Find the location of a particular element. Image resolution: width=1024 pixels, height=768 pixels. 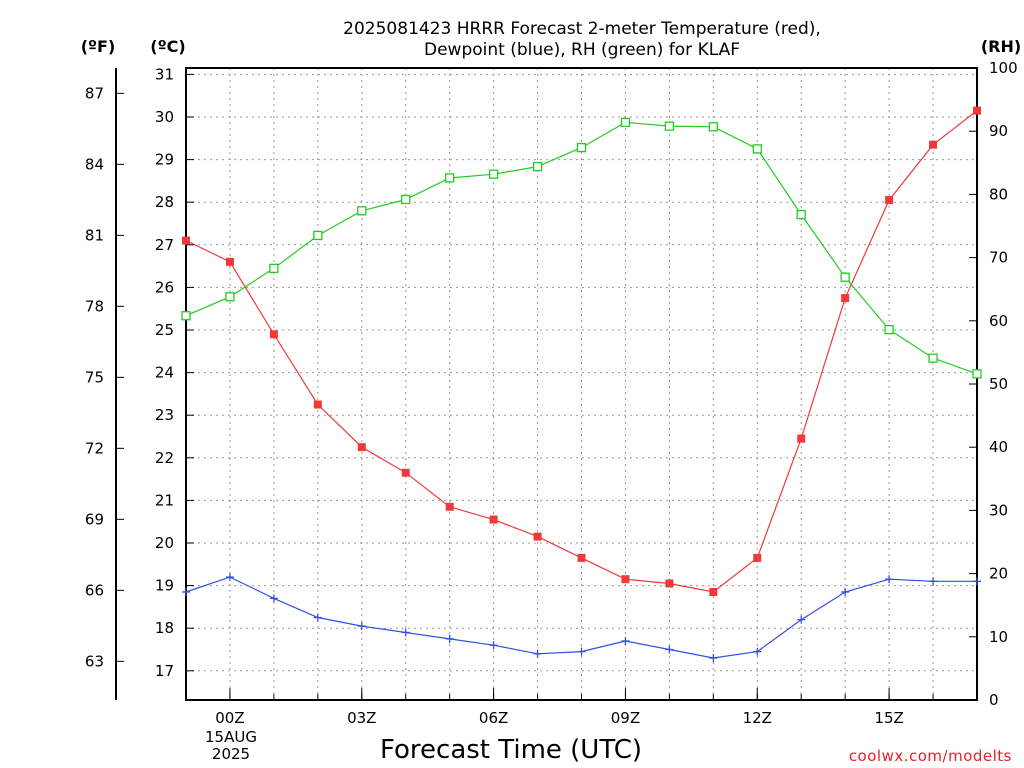

x-tick-label: 12Z is located at coordinates (757, 718).